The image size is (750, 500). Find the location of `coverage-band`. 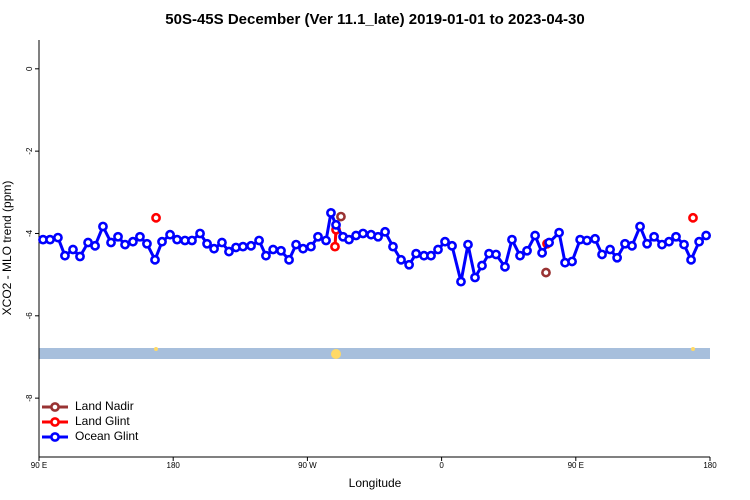

coverage-band is located at coordinates (374, 353).